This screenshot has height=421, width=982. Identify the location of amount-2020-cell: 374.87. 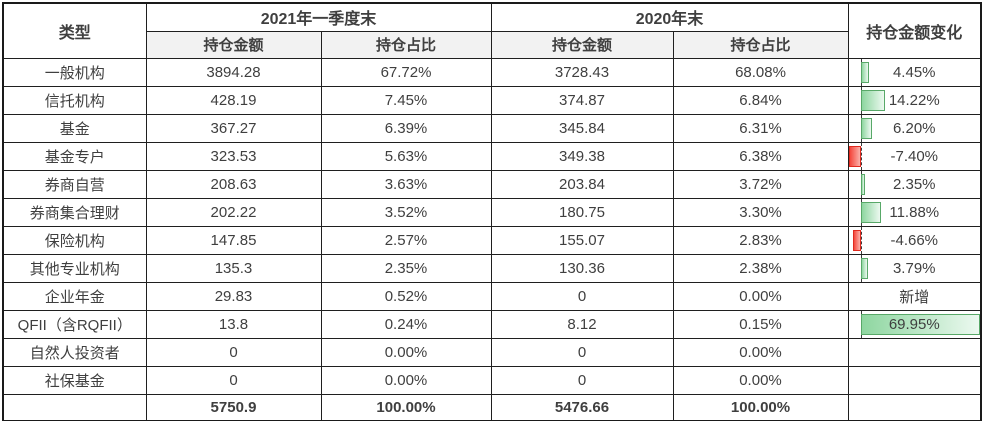
(582, 100).